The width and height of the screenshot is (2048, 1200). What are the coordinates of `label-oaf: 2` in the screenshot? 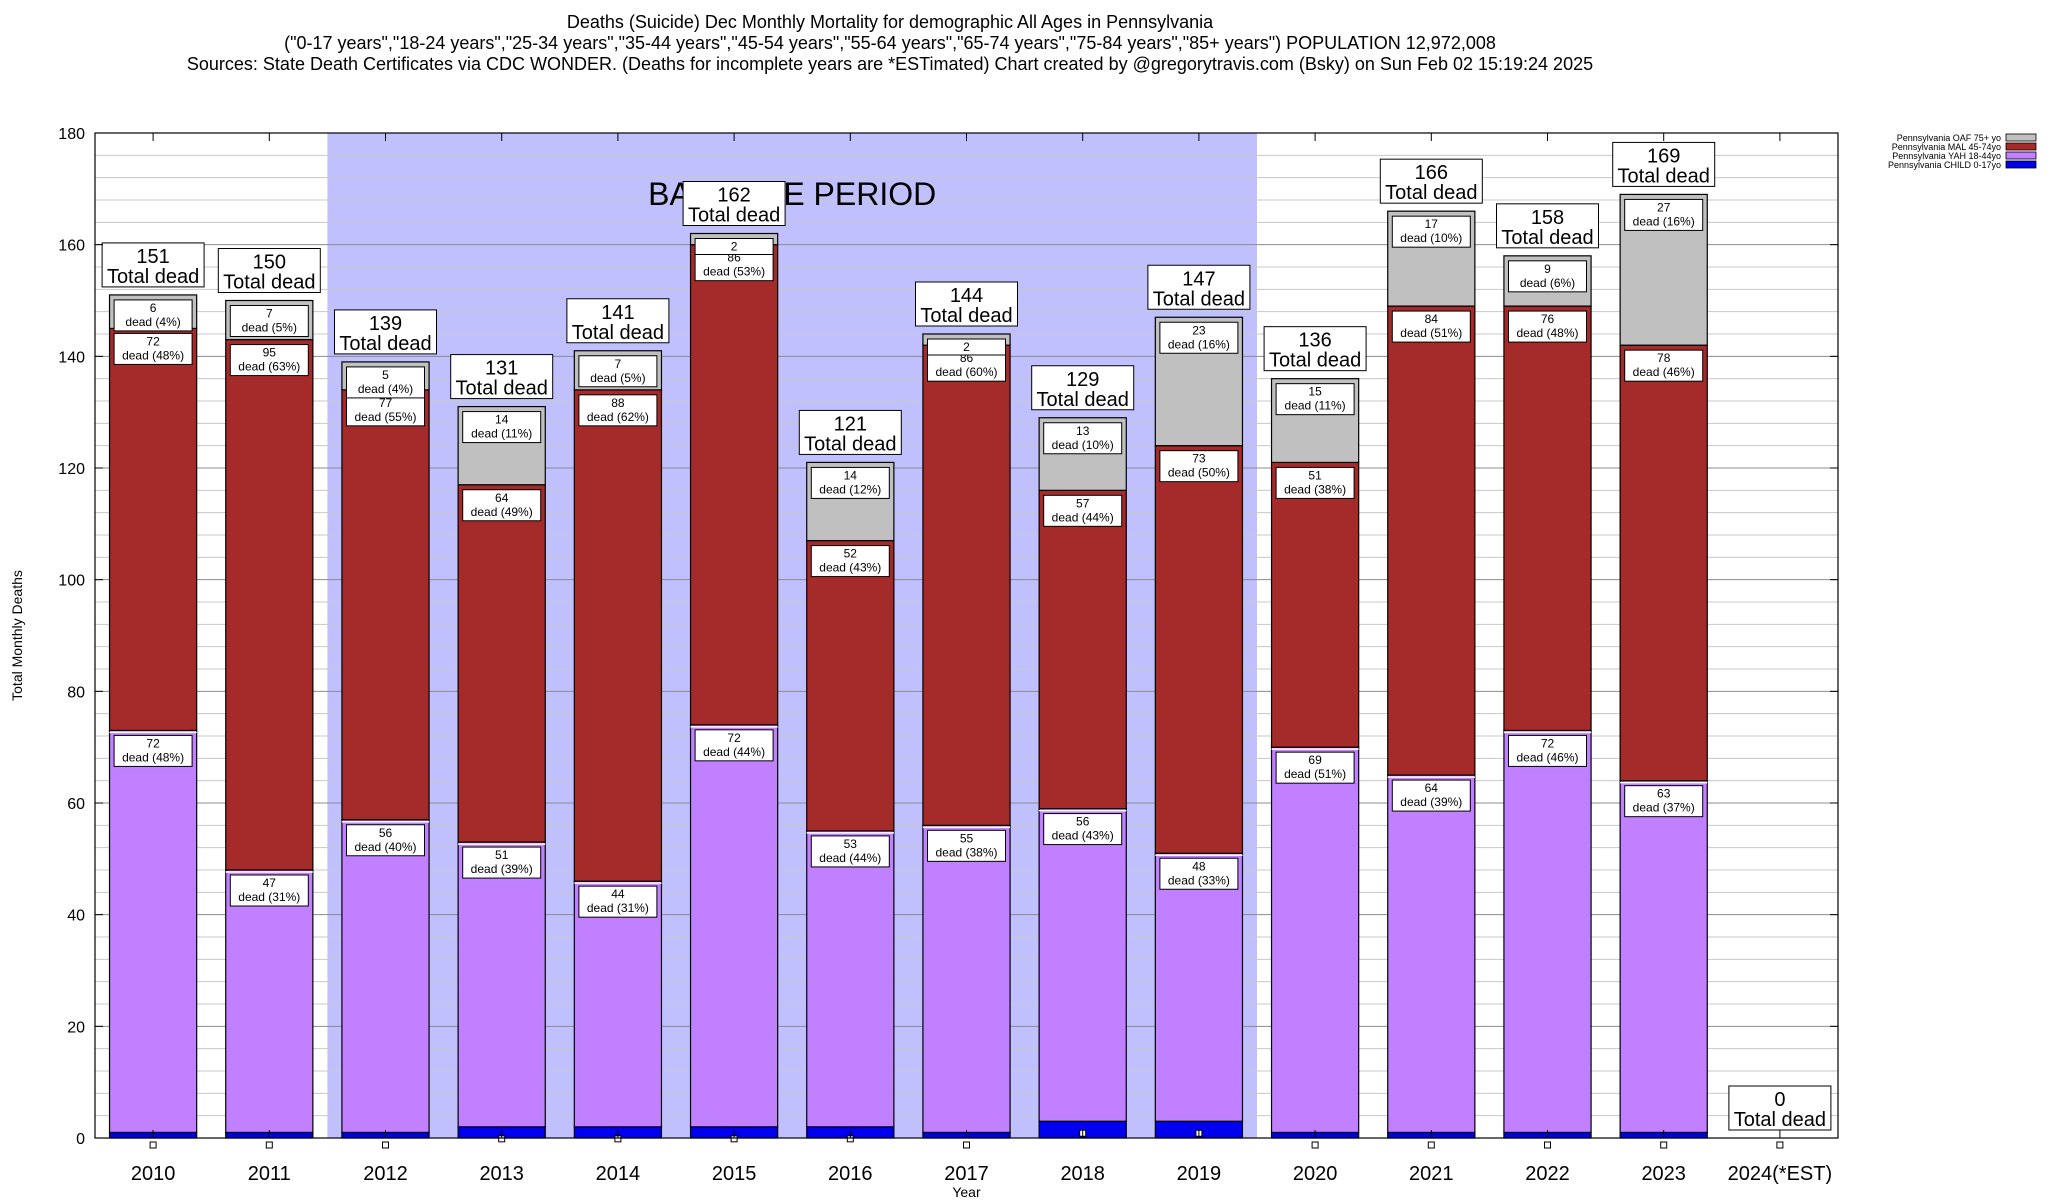 It's located at (734, 246).